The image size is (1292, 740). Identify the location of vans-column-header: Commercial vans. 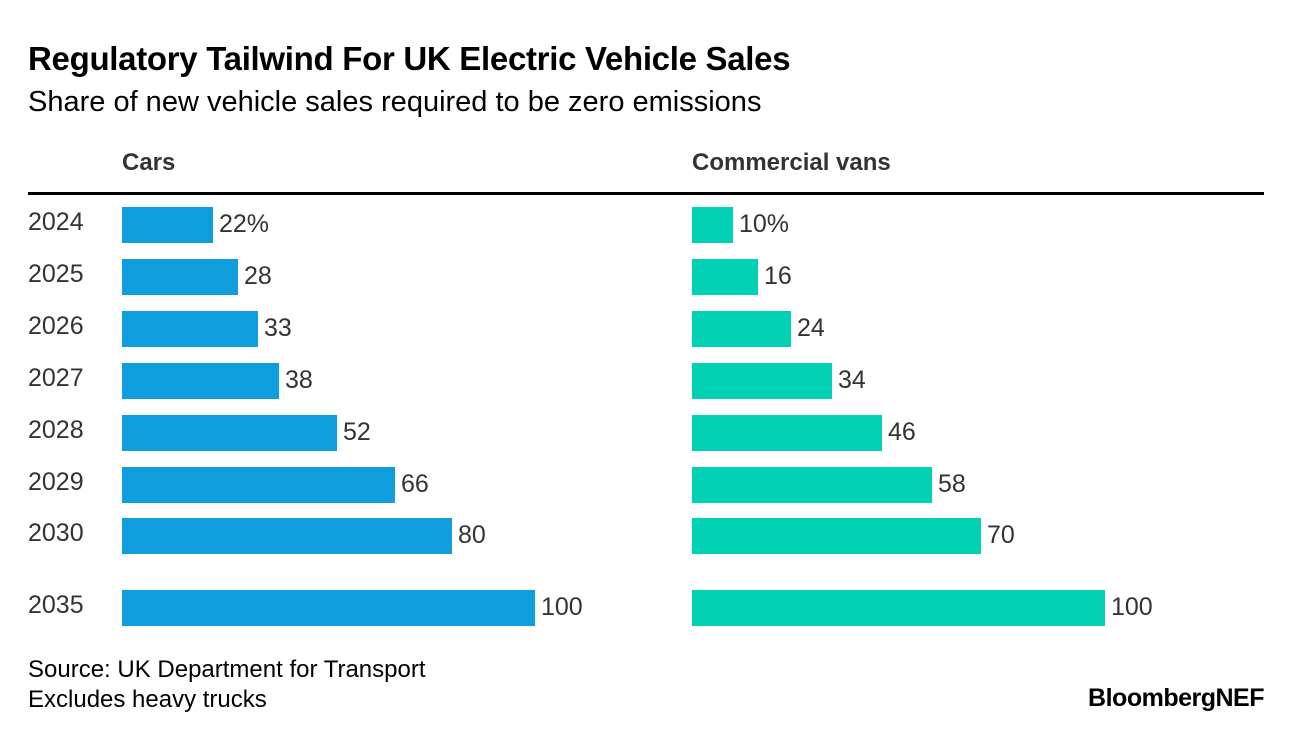
(791, 162).